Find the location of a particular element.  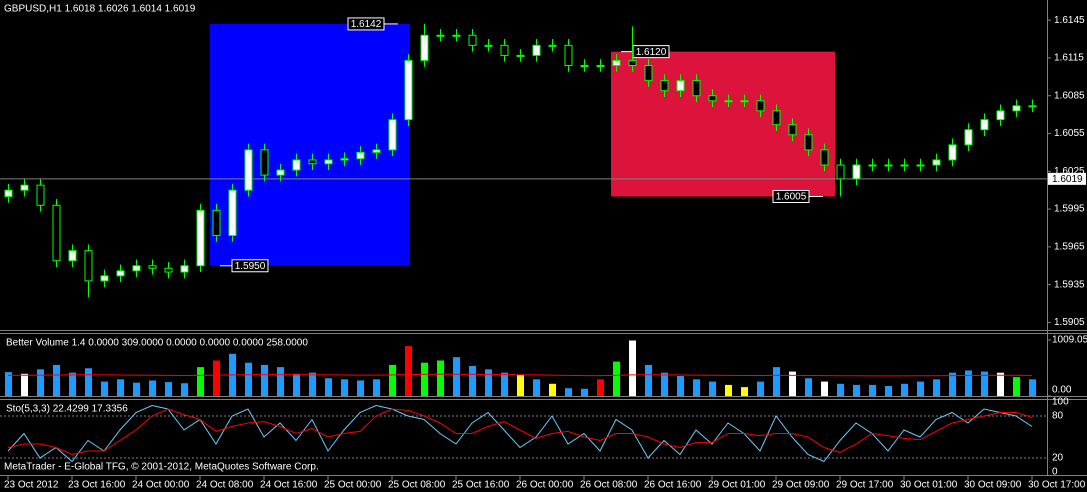

zone-label: 1.6005 is located at coordinates (791, 197).